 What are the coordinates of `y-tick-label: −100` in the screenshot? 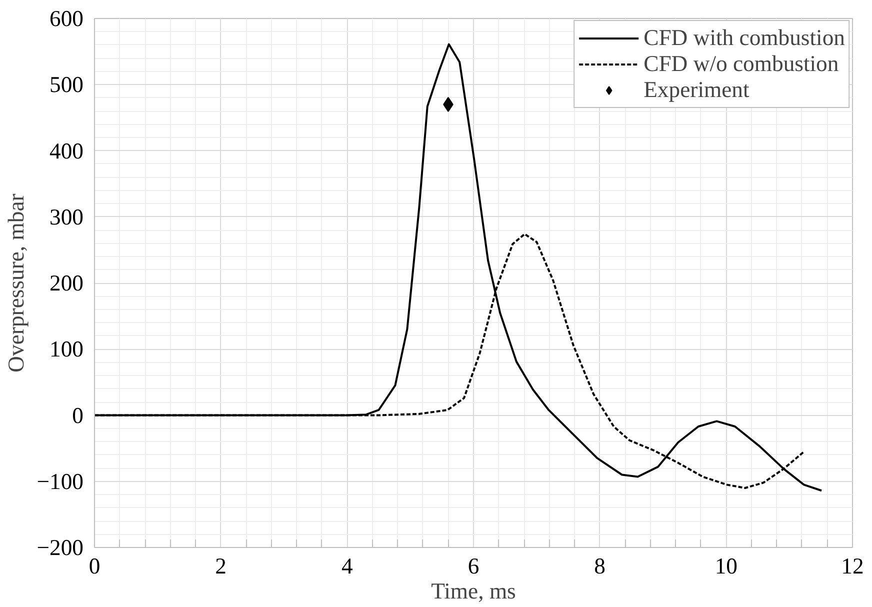 It's located at (60, 481).